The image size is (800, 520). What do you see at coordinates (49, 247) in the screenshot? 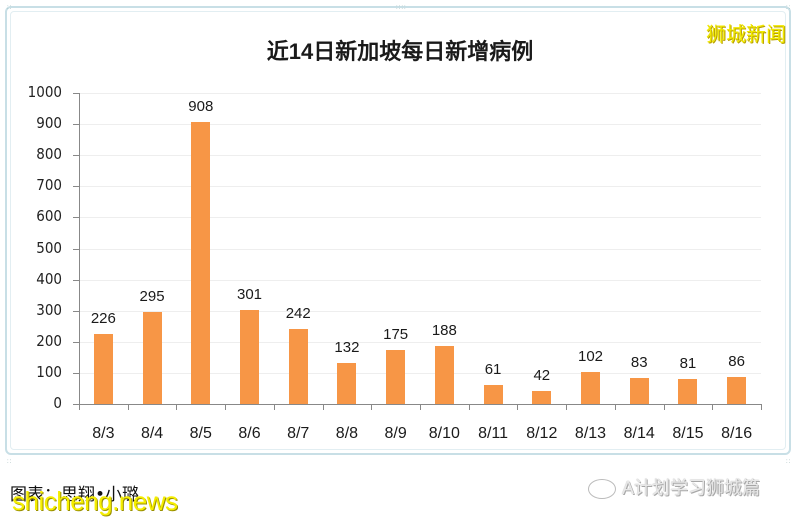
I see `y-tick-label: 500` at bounding box center [49, 247].